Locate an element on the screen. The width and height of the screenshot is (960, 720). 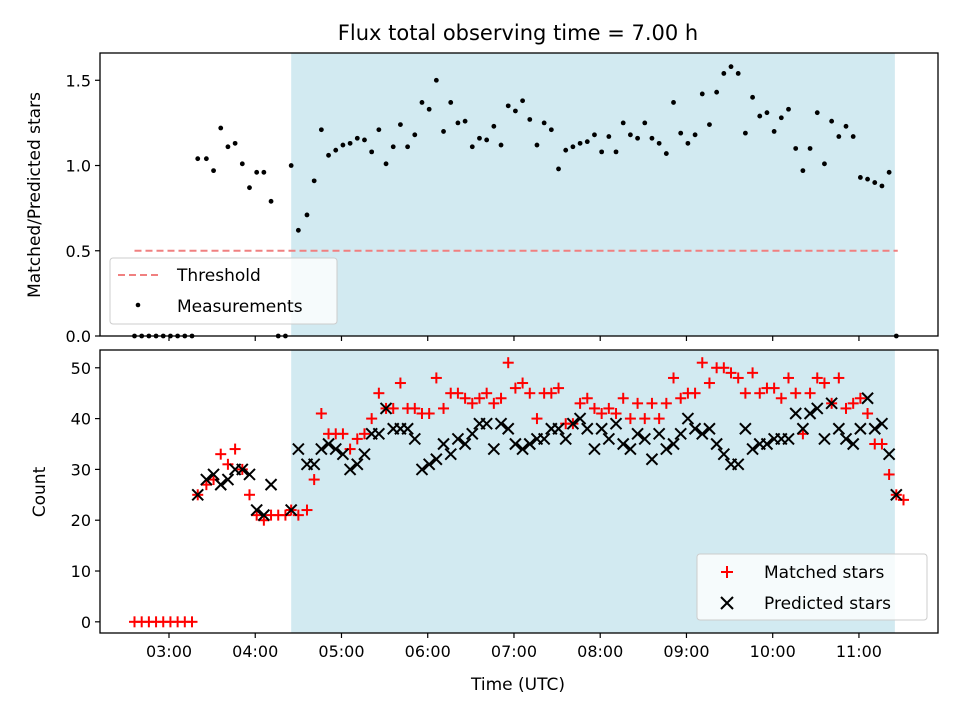
bottom-legend-matched-swatch is located at coordinates (727, 572).